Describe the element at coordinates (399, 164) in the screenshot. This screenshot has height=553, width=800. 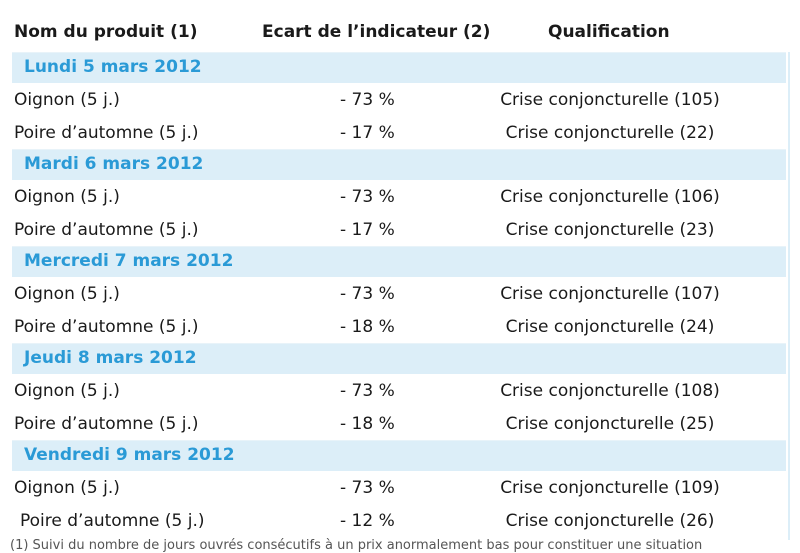
I see `date-row: Mardi 6 mars 2012` at that location.